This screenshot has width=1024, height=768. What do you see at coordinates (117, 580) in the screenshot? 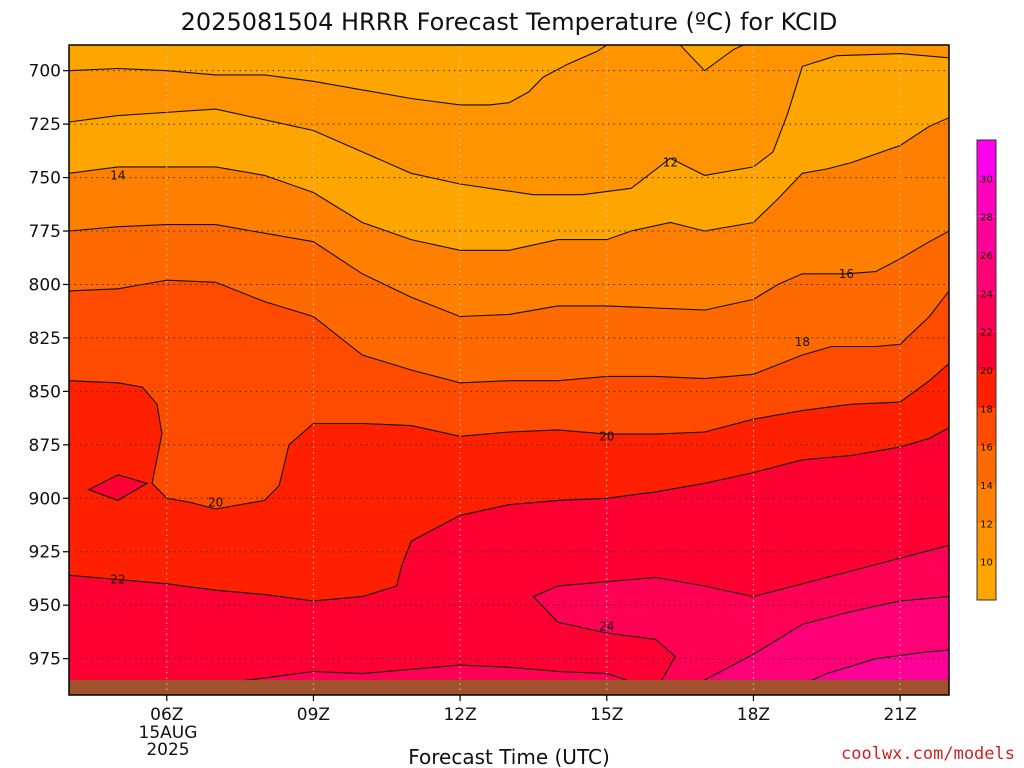
I see `contour-label: 22` at bounding box center [117, 580].